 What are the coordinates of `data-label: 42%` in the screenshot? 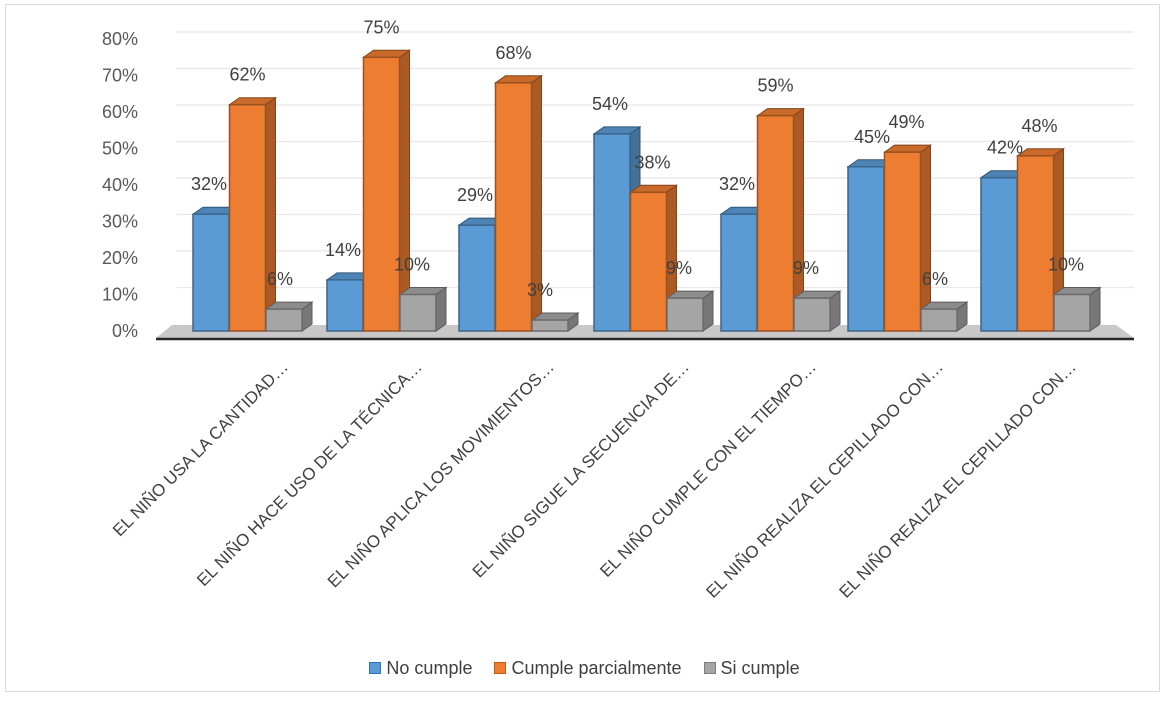 It's located at (1005, 148).